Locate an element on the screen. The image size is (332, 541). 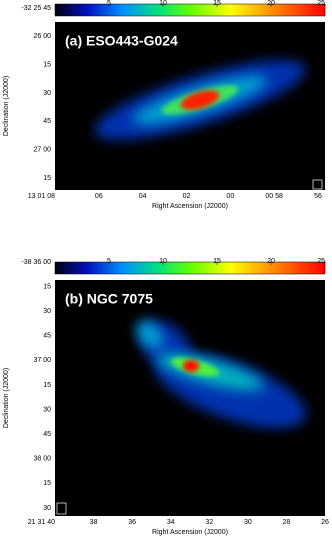
x-tick-label: 00 is located at coordinates (230, 196).